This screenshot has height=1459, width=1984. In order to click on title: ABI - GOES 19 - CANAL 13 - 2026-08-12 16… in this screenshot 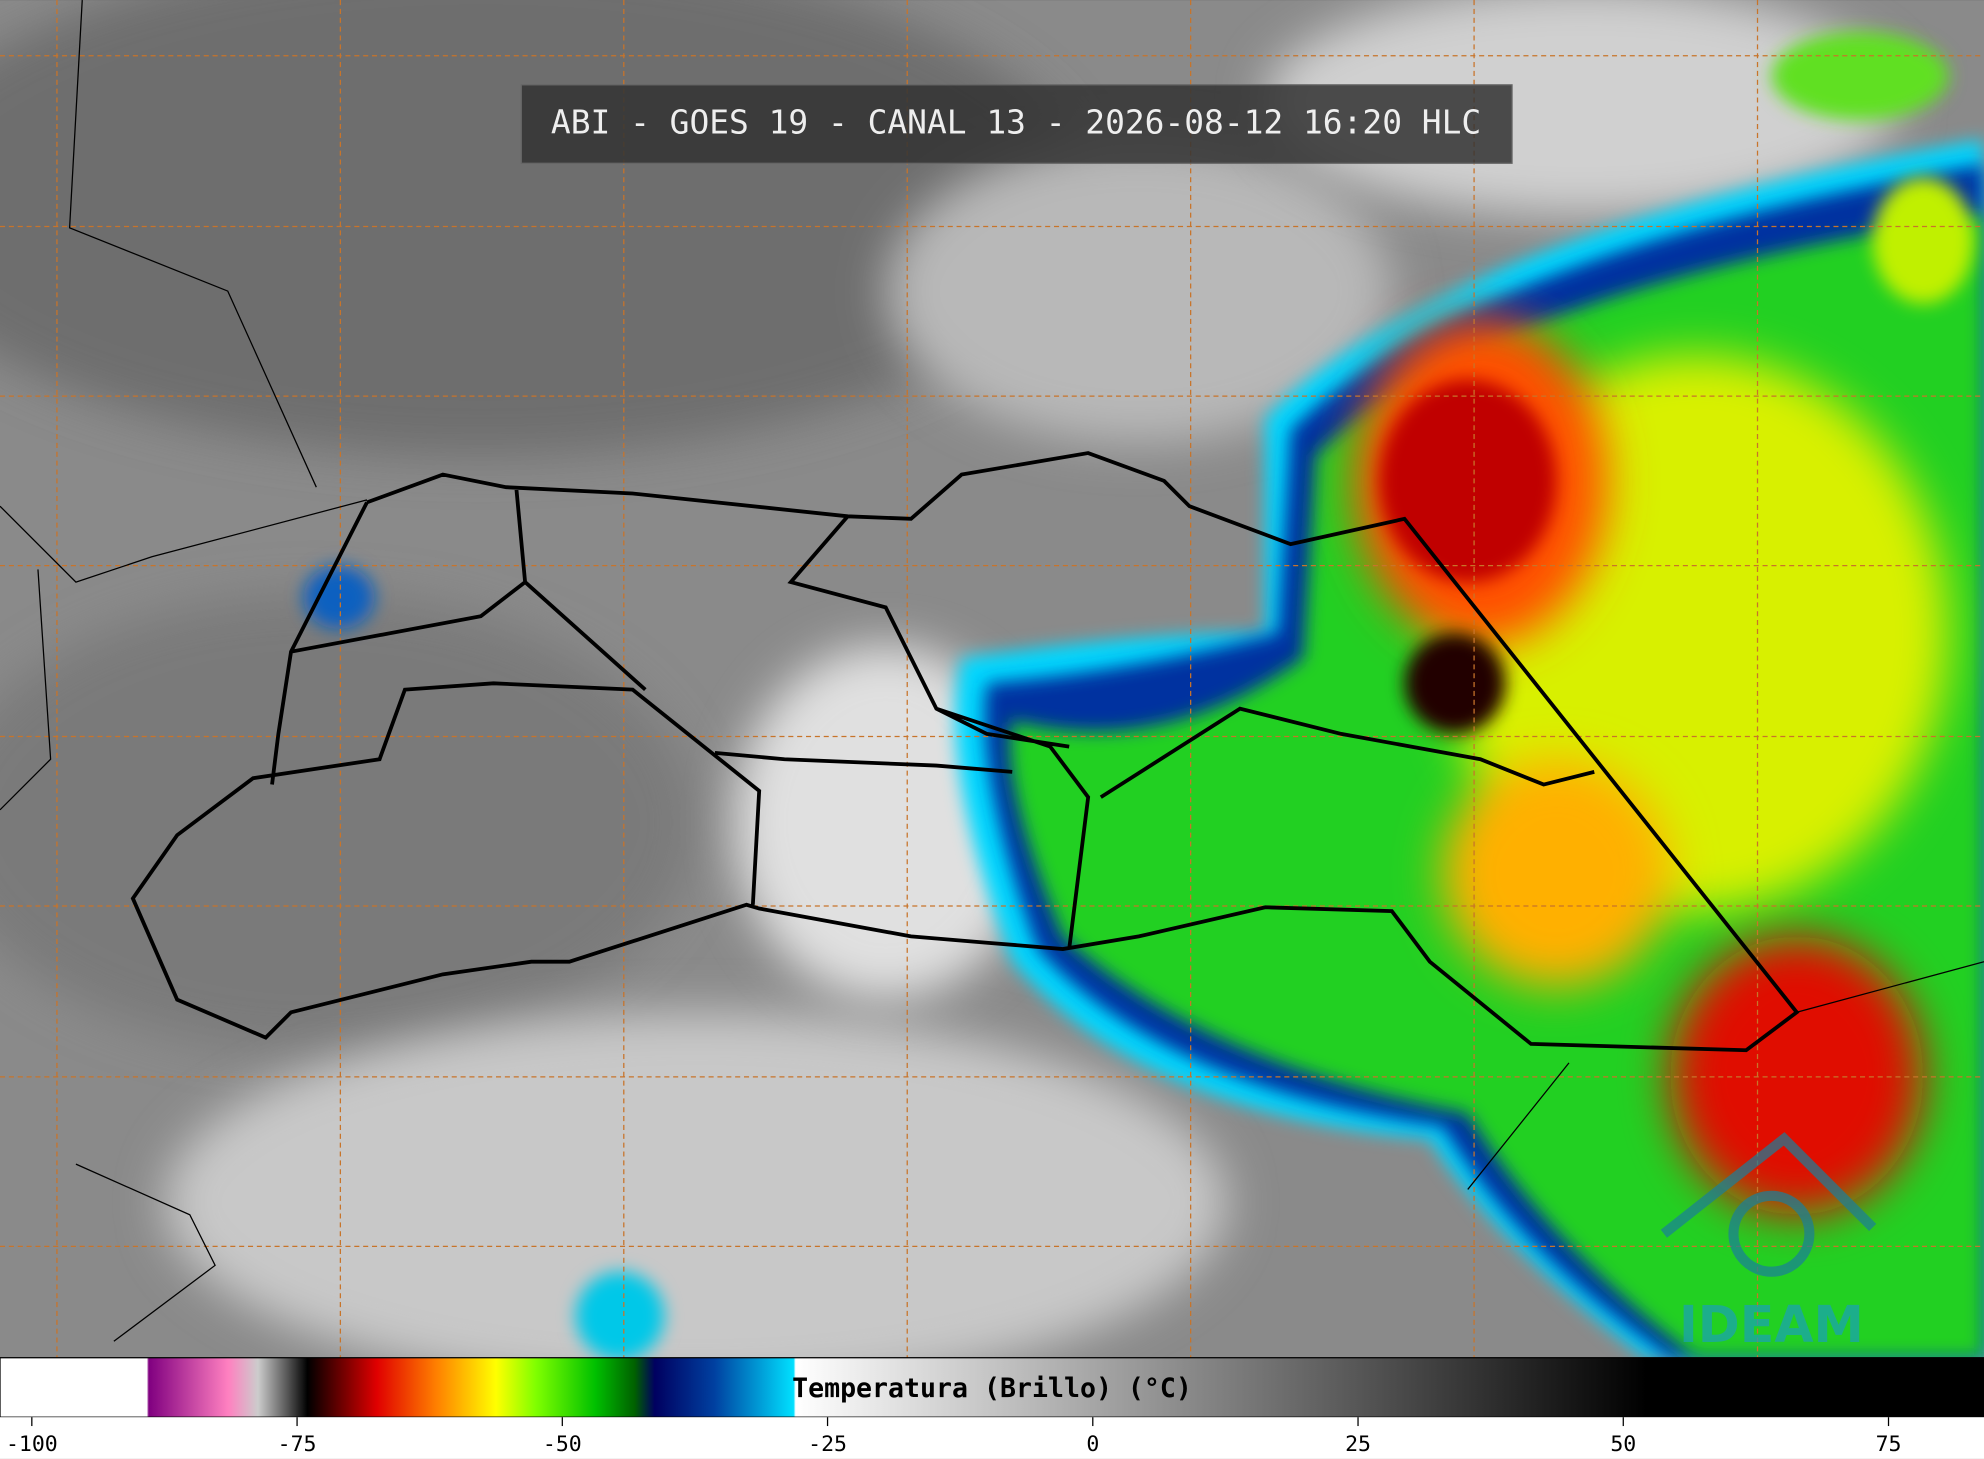, I will do `click(1016, 122)`.